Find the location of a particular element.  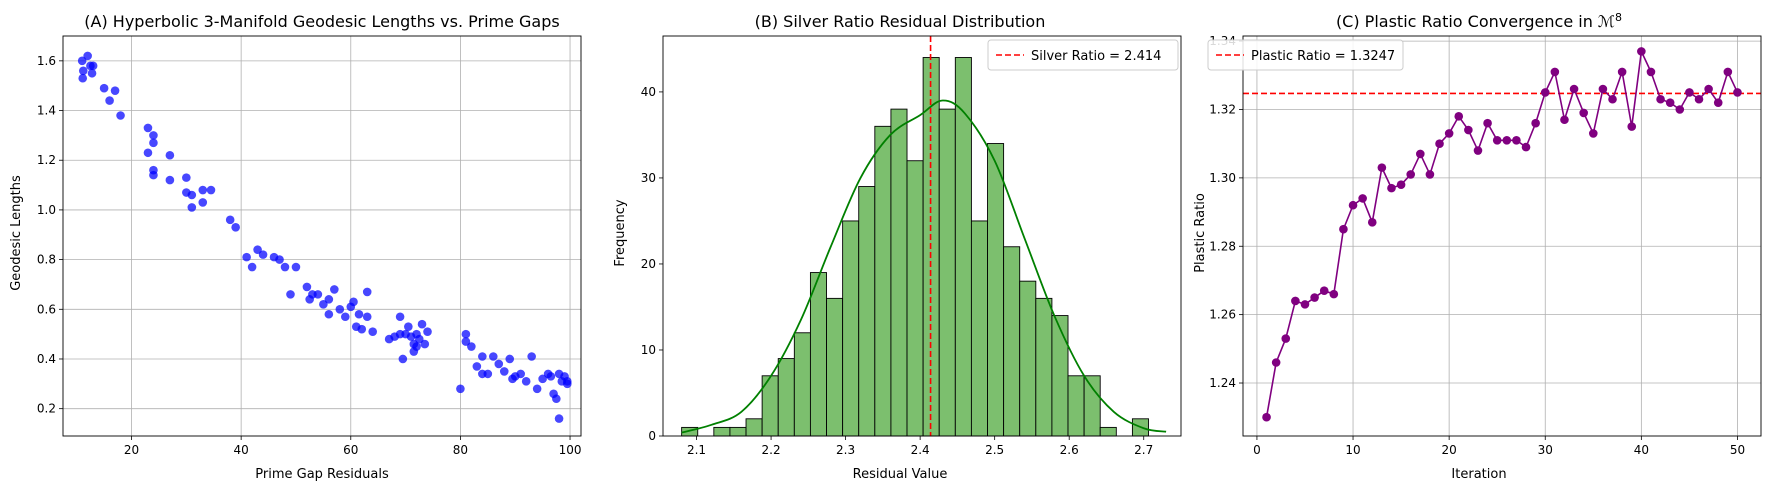

panel-b-xtick-label: 2.4 is located at coordinates (920, 450).